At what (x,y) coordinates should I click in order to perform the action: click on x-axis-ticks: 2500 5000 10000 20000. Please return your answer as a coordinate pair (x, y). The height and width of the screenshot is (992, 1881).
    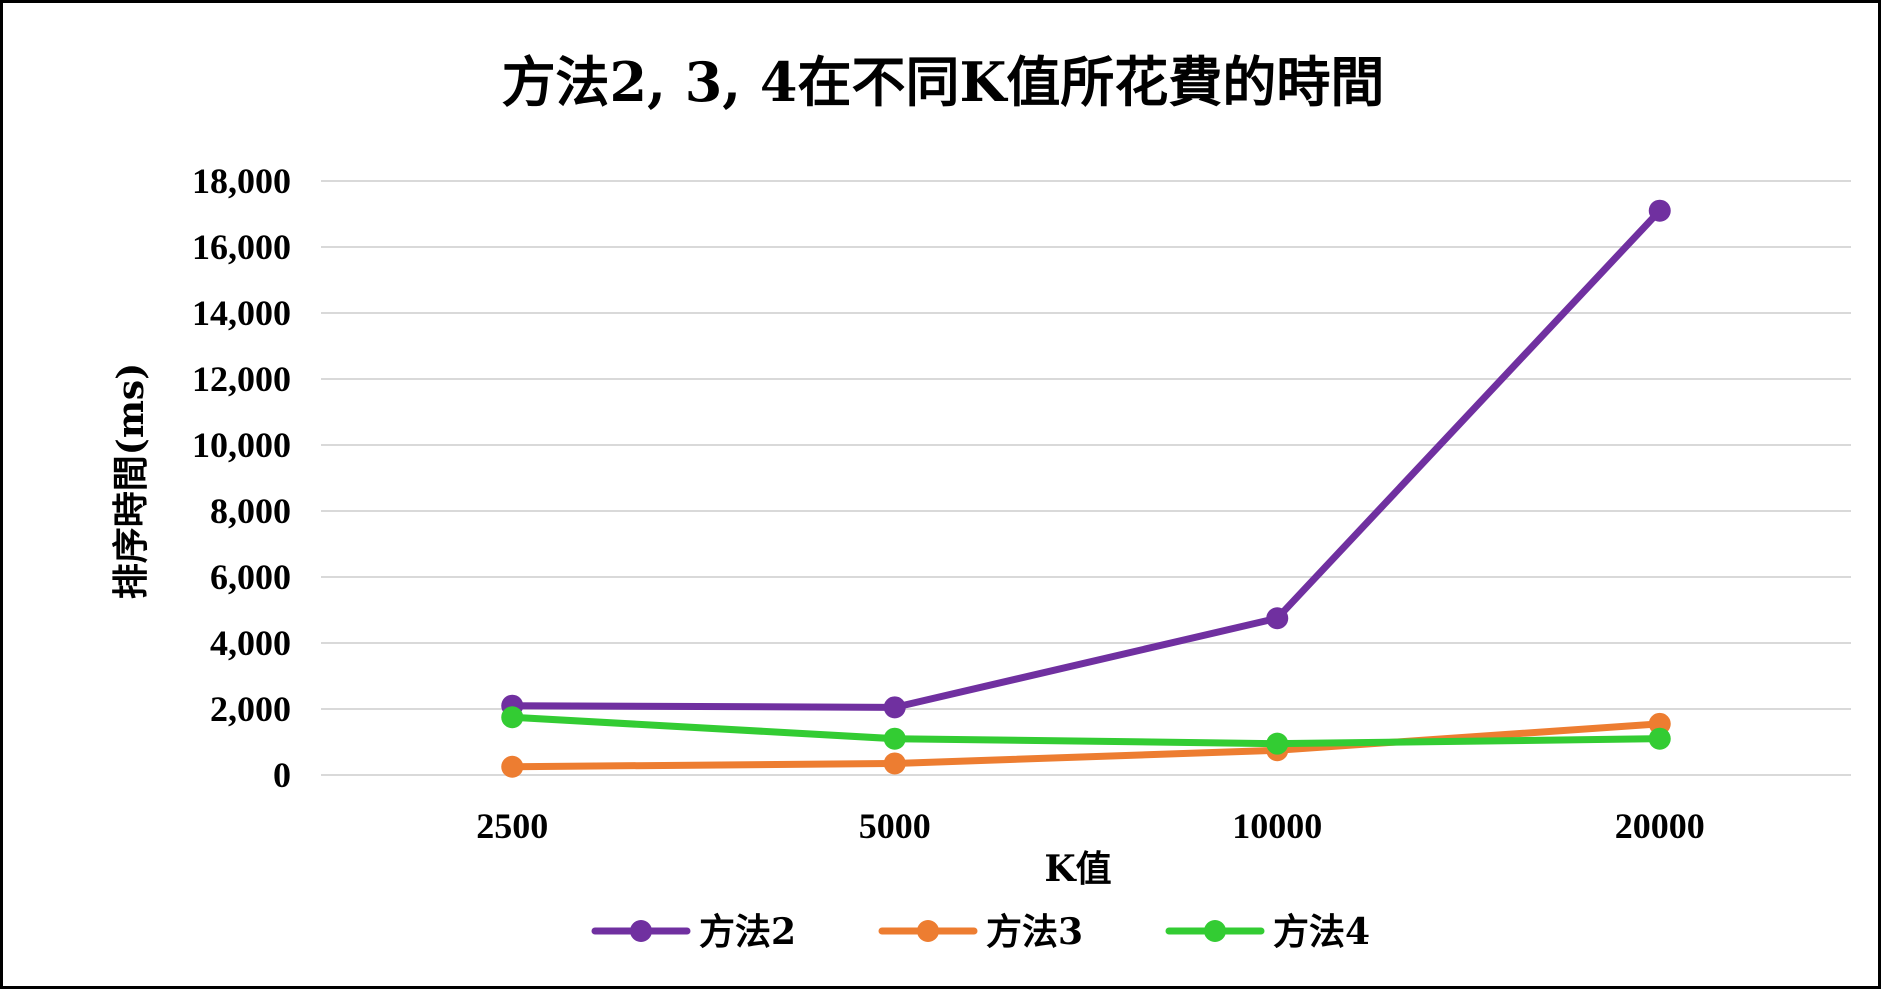
    Looking at the image, I should click on (1090, 826).